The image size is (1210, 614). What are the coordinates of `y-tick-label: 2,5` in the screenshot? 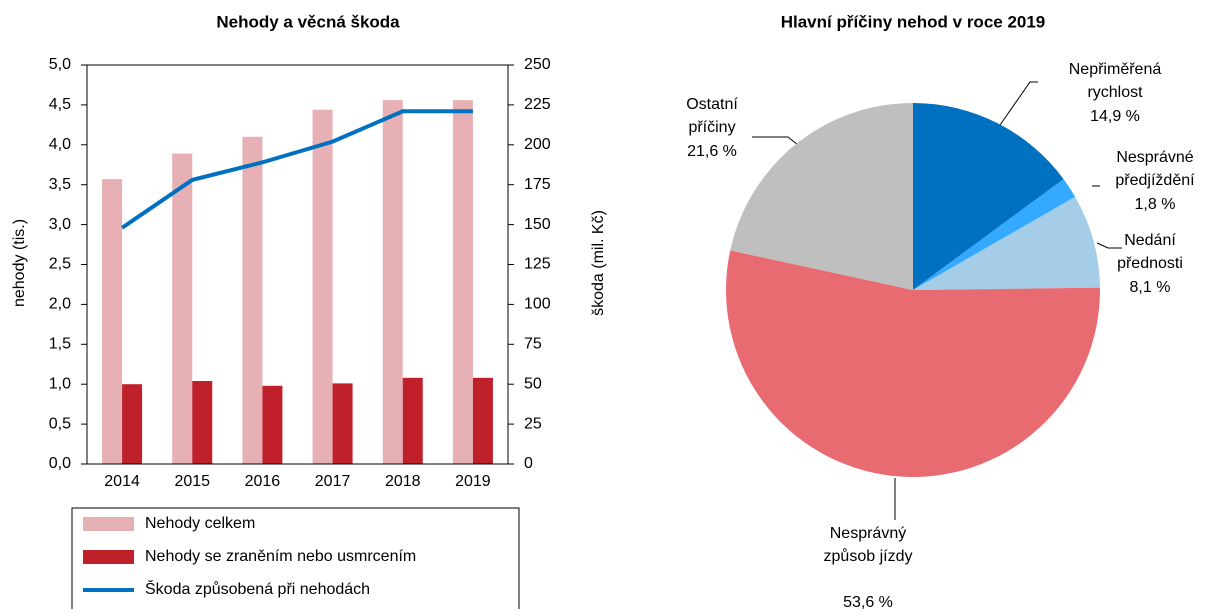 It's located at (60, 264).